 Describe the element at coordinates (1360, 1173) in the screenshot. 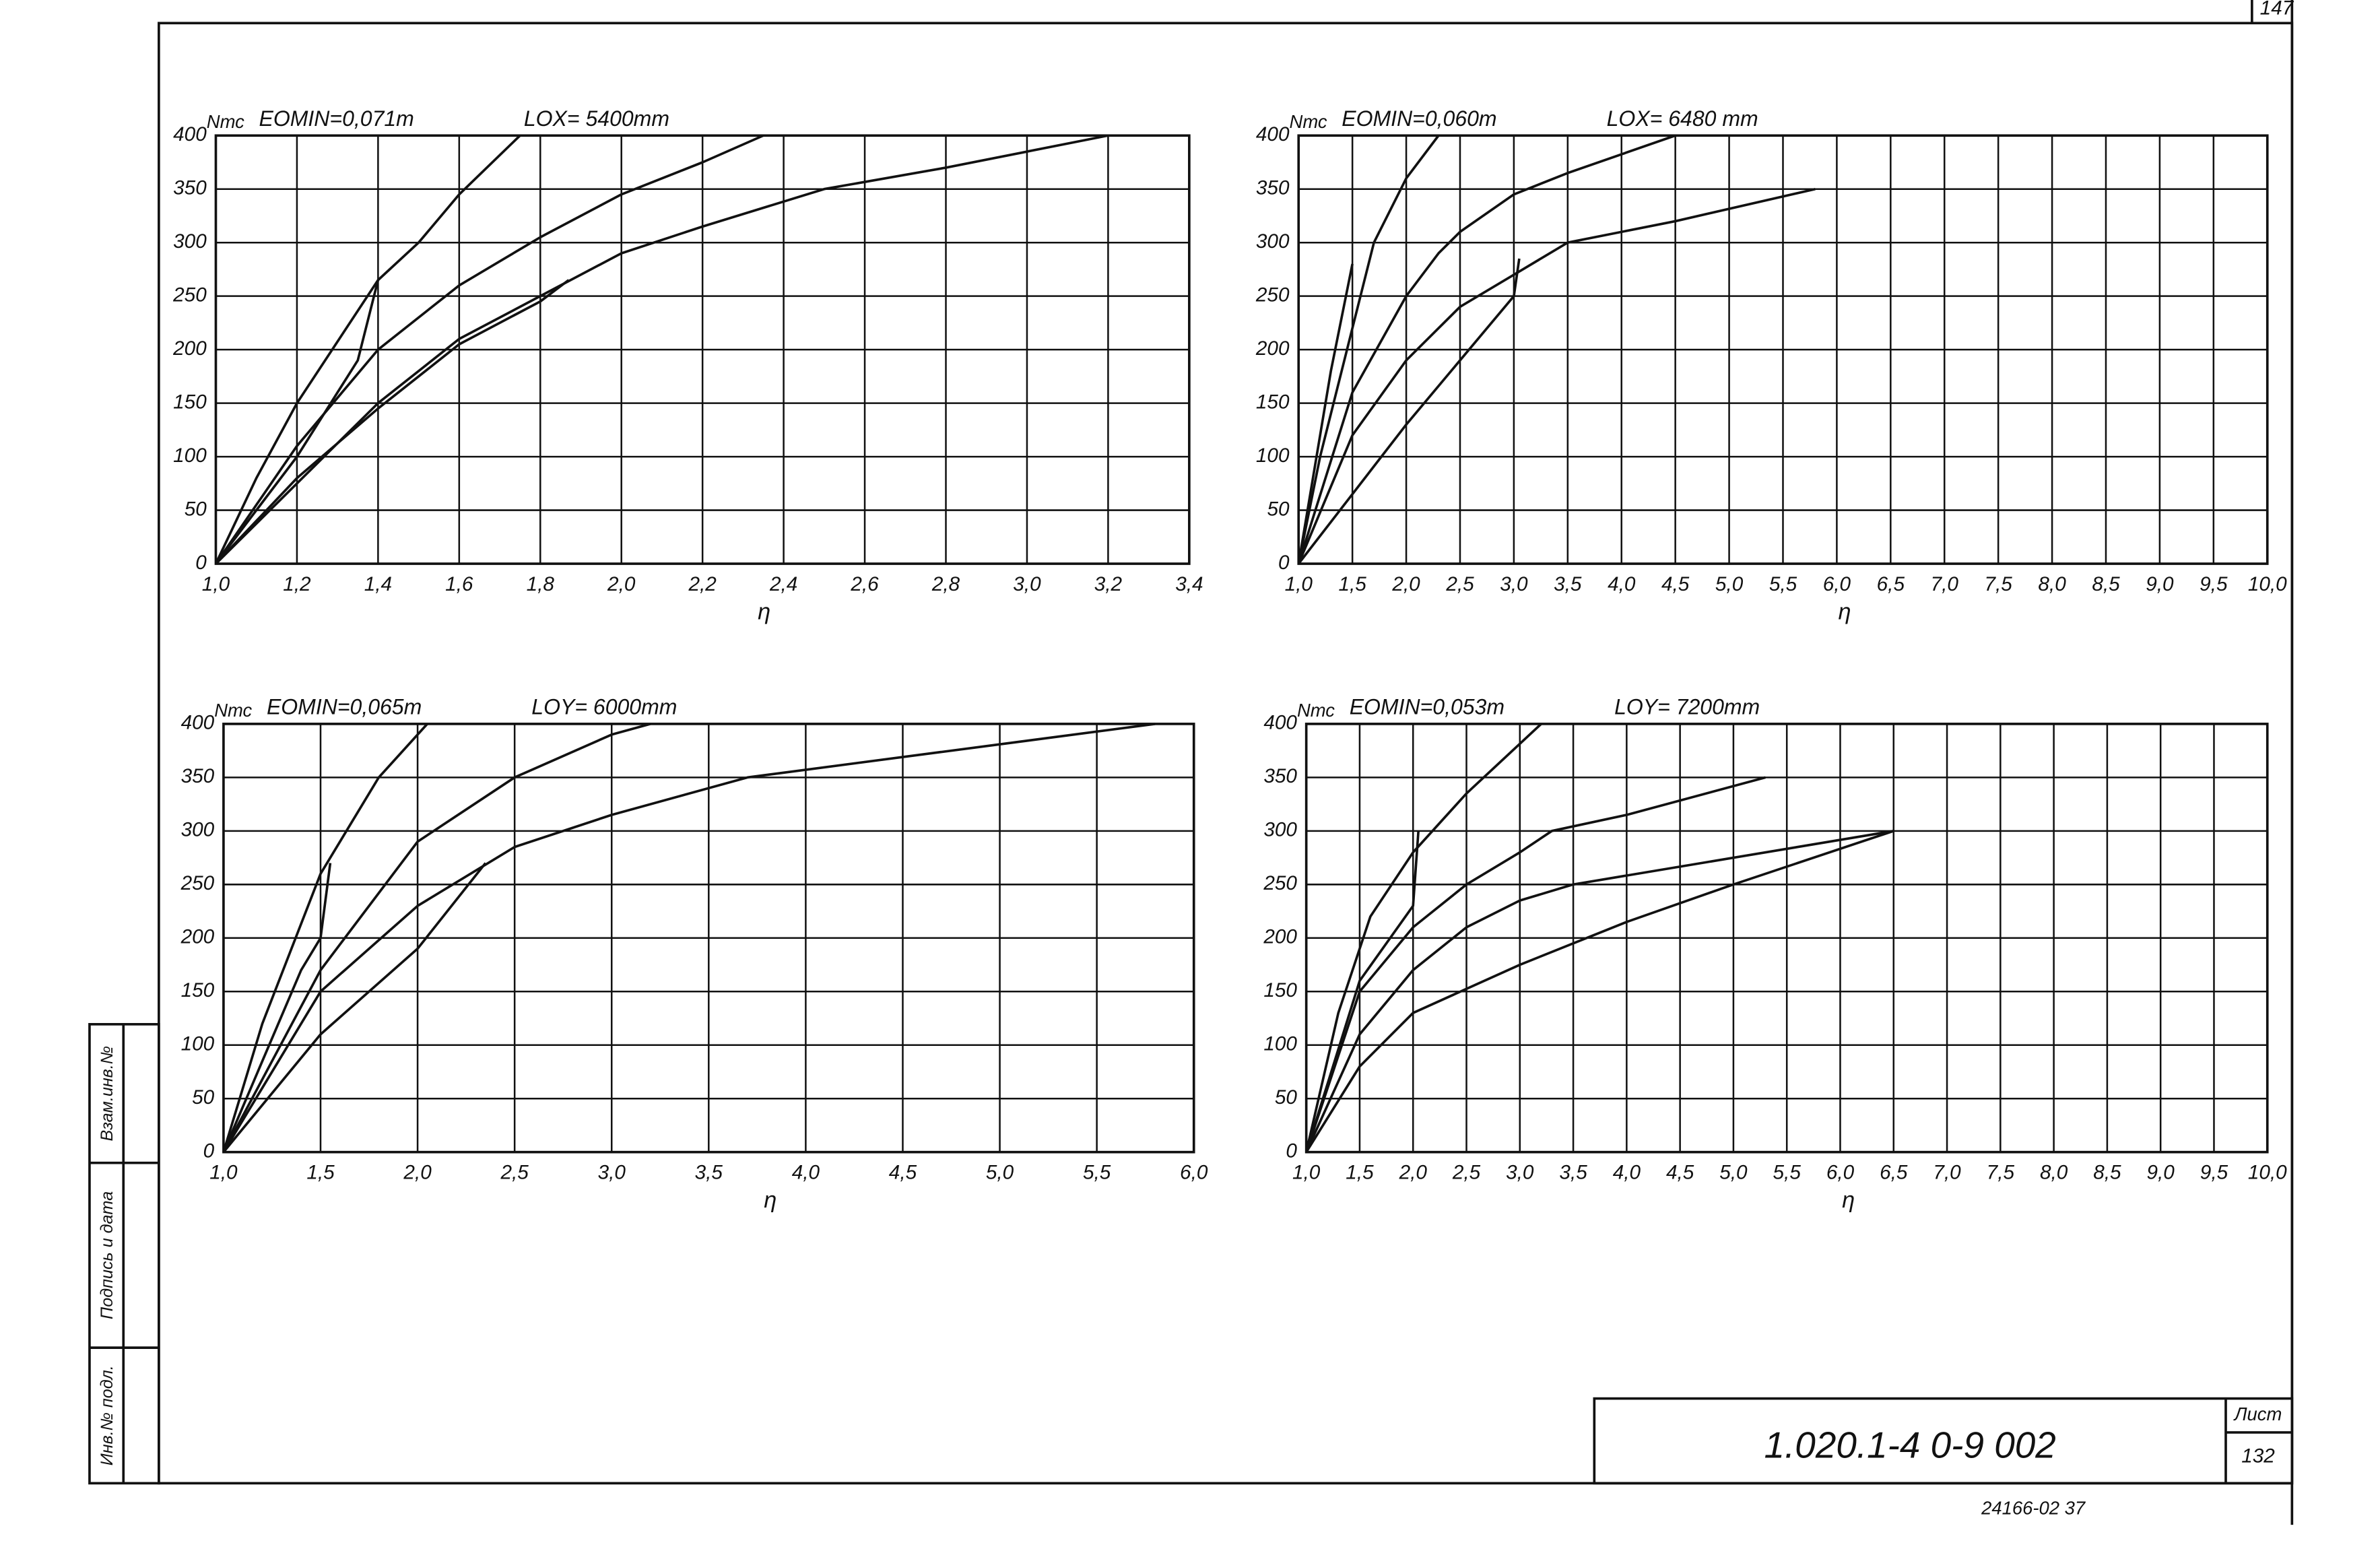

I see `x-tick-label: 1,5` at that location.